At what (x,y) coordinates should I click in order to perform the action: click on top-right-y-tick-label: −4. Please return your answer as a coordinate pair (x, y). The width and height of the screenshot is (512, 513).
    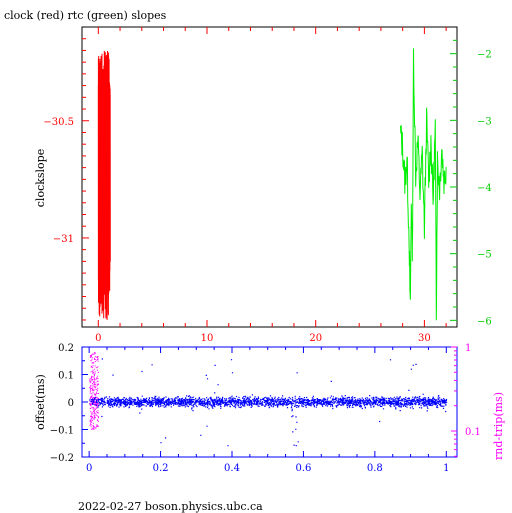
    Looking at the image, I should click on (484, 188).